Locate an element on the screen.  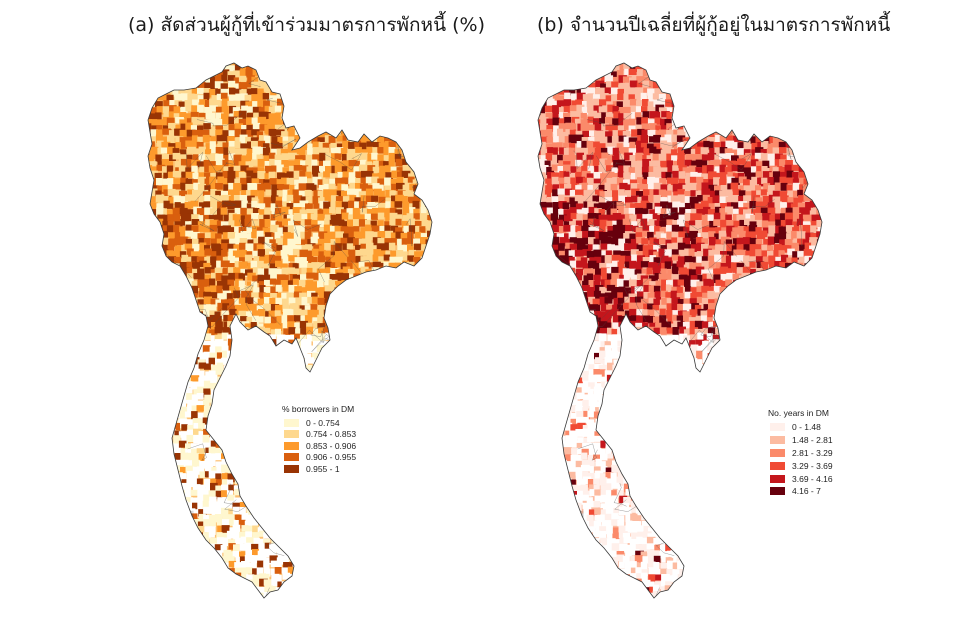
legend-item: 2.81 - 3.29 is located at coordinates (800, 453).